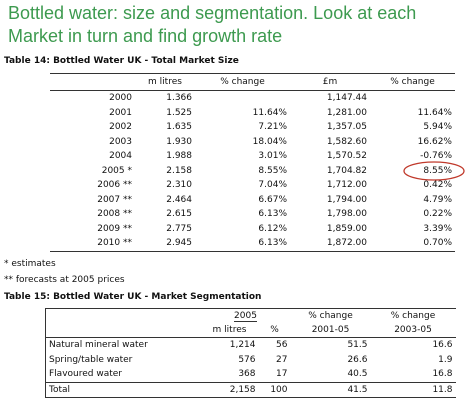  What do you see at coordinates (179, 243) in the screenshot?
I see `table-cell: 2.945` at bounding box center [179, 243].